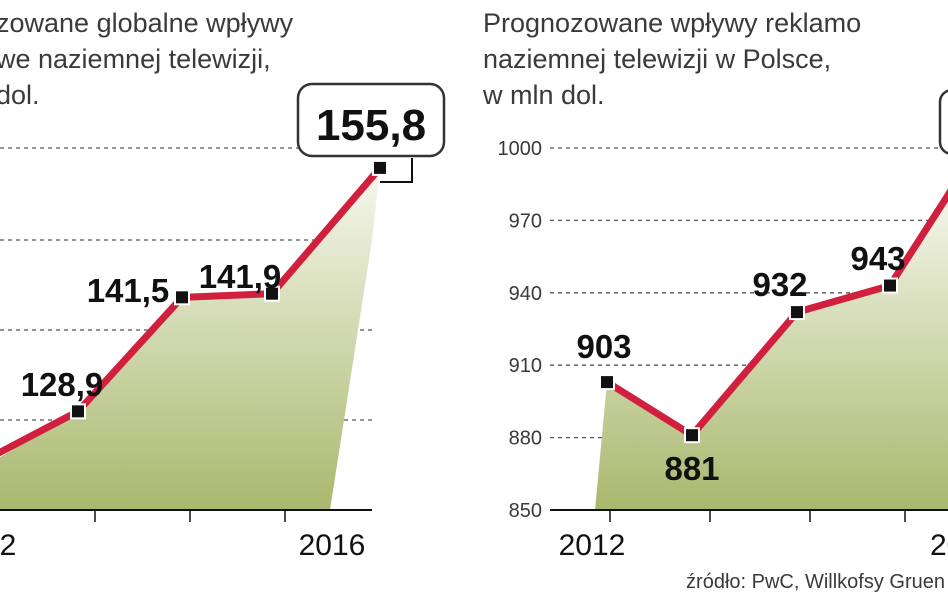 This screenshot has height=598, width=948. Describe the element at coordinates (135, 59) in the screenshot. I see `left-title-line-2: we naziemnej telewizji,` at that location.